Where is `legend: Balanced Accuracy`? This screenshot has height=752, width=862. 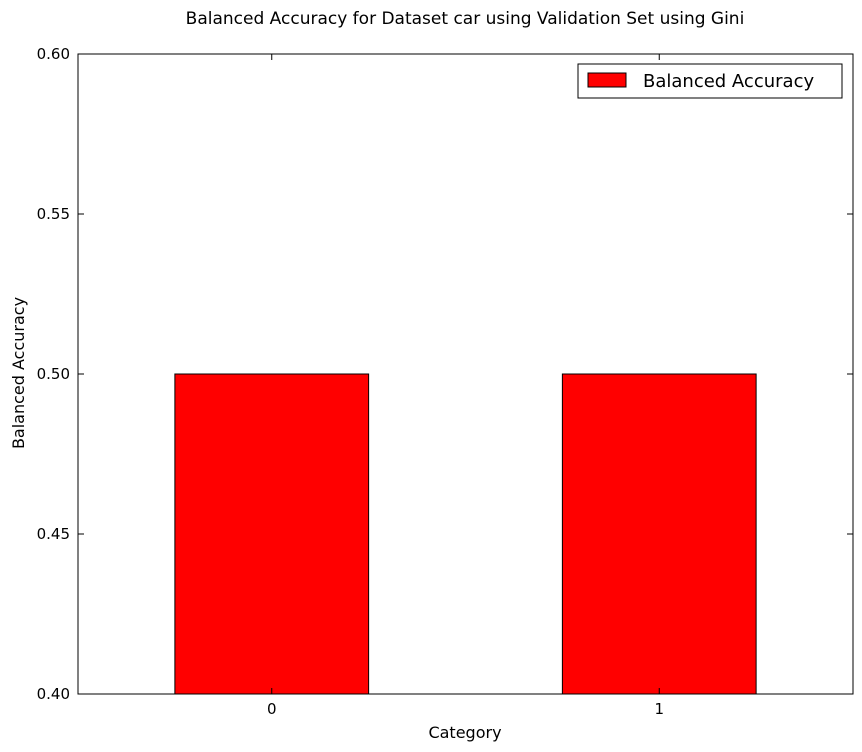 legend: Balanced Accuracy is located at coordinates (710, 81).